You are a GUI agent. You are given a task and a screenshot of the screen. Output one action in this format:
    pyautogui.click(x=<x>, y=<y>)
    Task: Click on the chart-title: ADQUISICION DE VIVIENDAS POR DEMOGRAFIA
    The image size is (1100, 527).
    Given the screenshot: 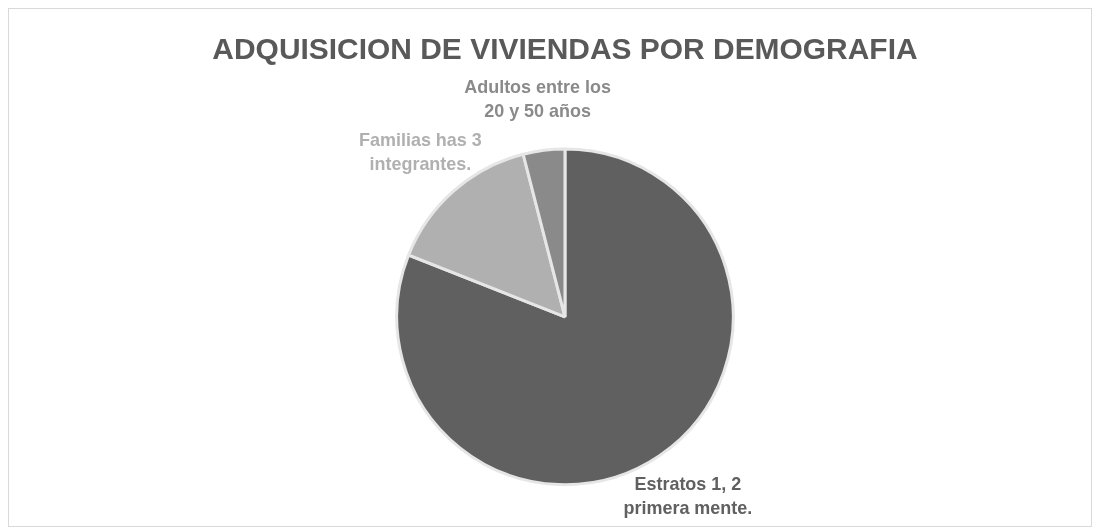 What is the action you would take?
    pyautogui.click(x=565, y=49)
    